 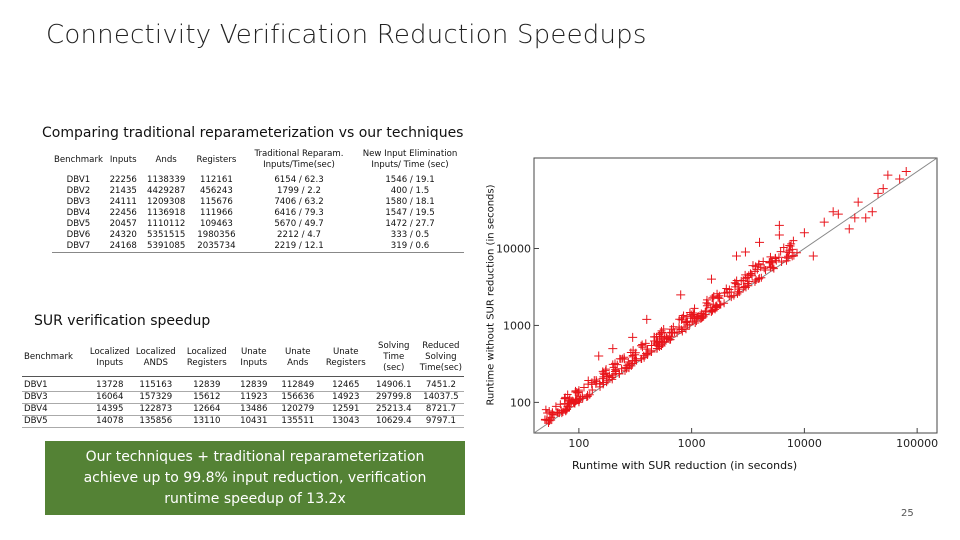 What do you see at coordinates (216, 180) in the screenshot?
I see `t1-cell: 112161` at bounding box center [216, 180].